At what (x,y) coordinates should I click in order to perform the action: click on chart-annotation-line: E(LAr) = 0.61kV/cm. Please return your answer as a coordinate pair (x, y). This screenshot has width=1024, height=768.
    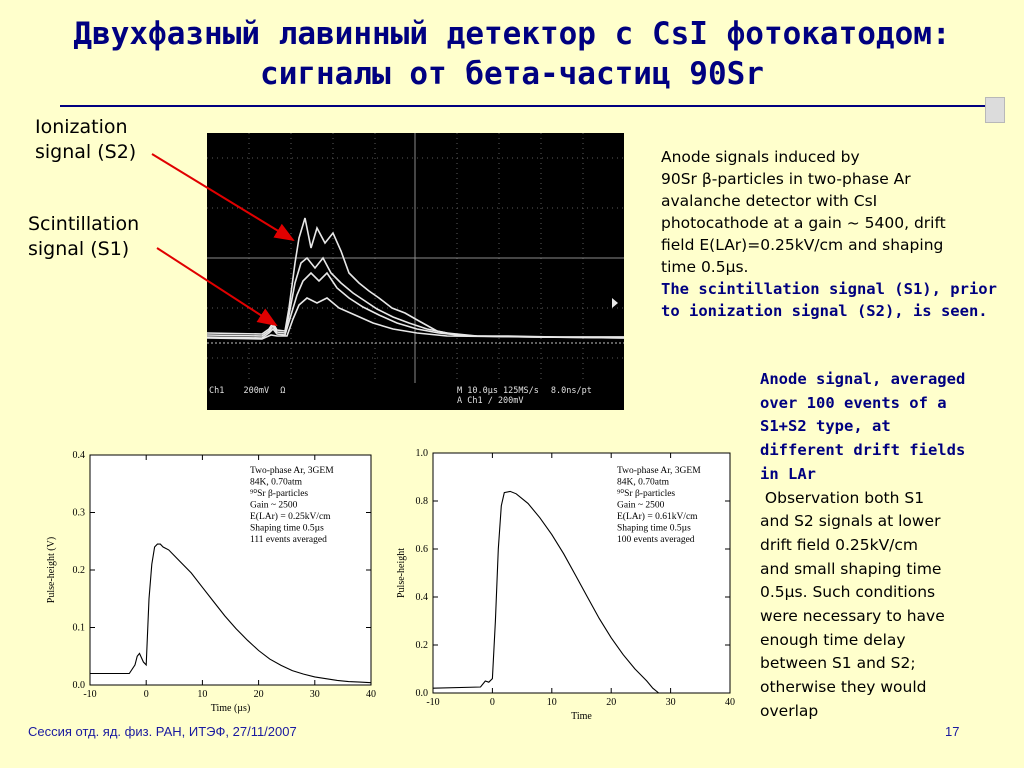
    Looking at the image, I should click on (657, 516).